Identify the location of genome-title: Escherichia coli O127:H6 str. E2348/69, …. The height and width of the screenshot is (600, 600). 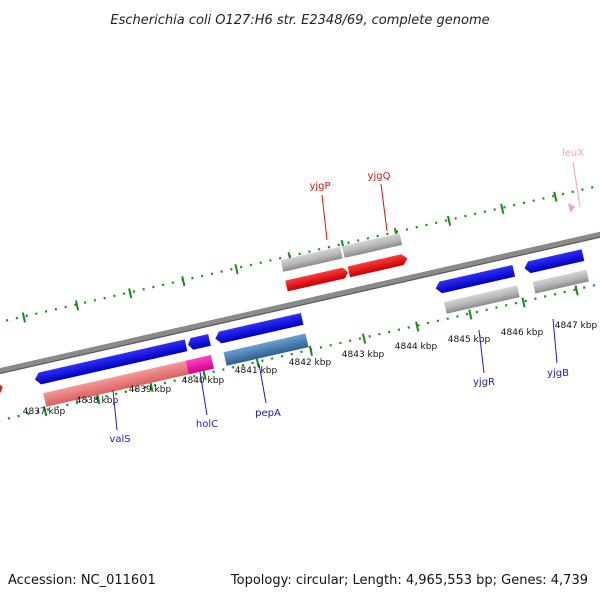
(299, 20).